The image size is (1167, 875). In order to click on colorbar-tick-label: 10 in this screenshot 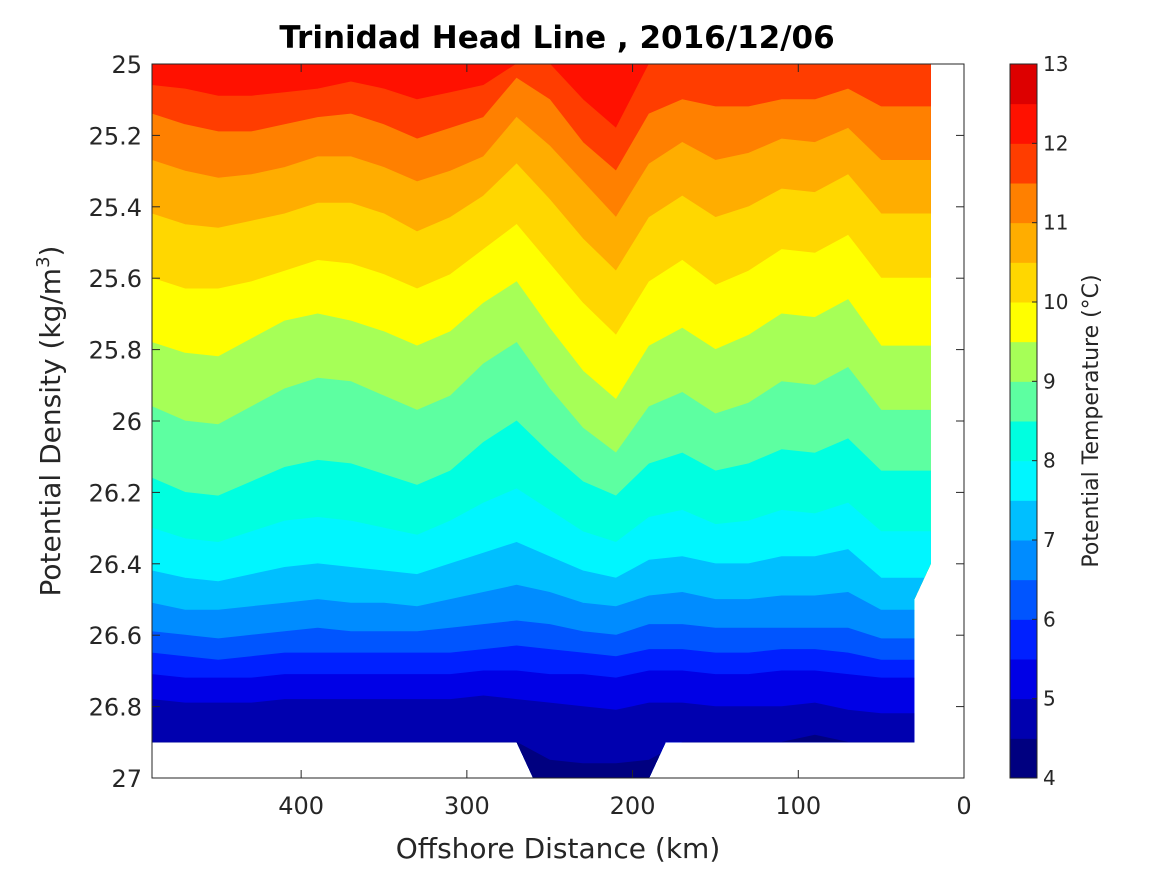, I will do `click(1055, 302)`.